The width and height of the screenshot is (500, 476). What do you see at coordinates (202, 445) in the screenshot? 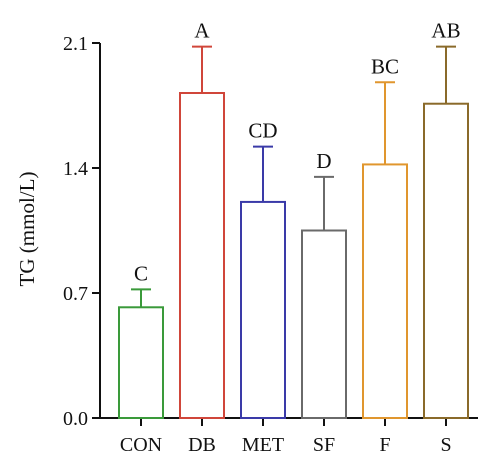
I see `x-tick-label: DB` at bounding box center [202, 445].